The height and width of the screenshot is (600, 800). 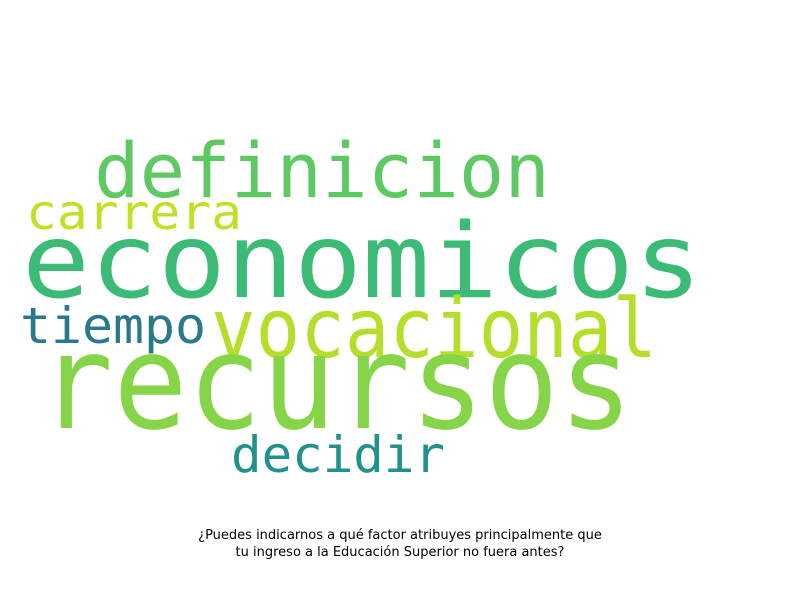 What do you see at coordinates (338, 455) in the screenshot?
I see `word-decidir: decidir` at bounding box center [338, 455].